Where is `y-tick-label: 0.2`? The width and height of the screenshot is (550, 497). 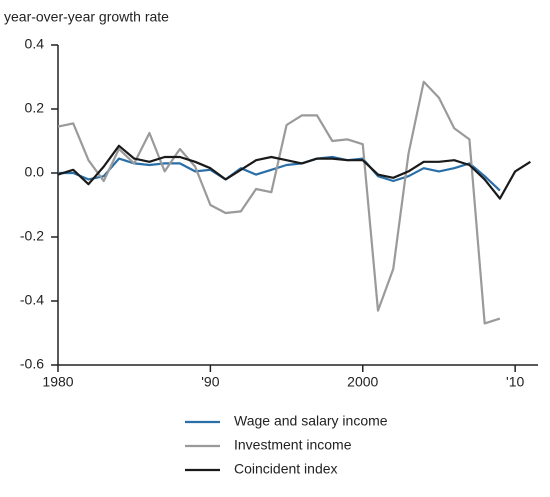 y-tick-label: 0.2 is located at coordinates (35, 108).